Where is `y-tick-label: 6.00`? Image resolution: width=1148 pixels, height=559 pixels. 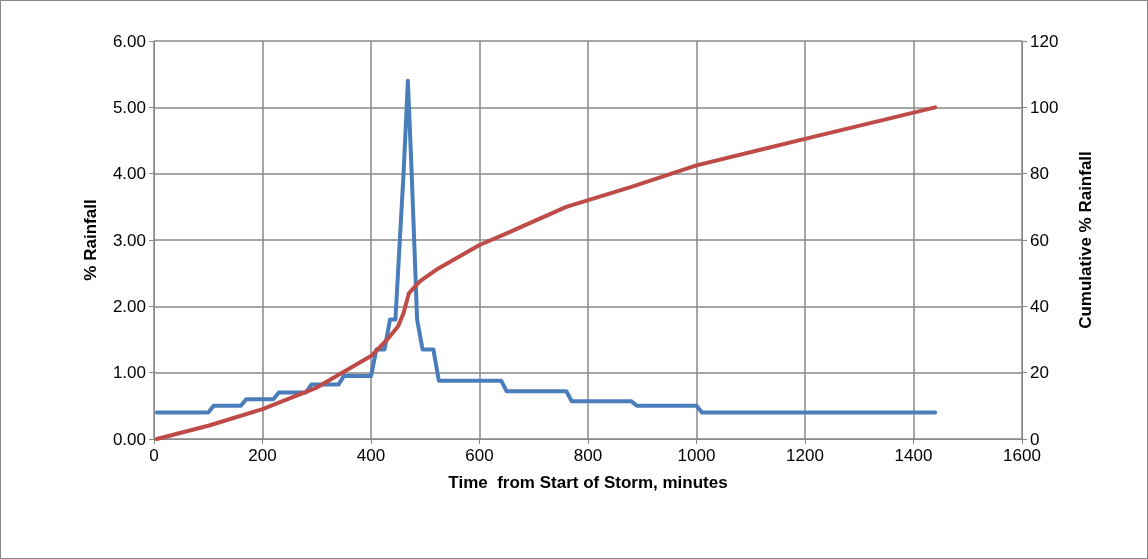
y-tick-label: 6.00 is located at coordinates (129, 41).